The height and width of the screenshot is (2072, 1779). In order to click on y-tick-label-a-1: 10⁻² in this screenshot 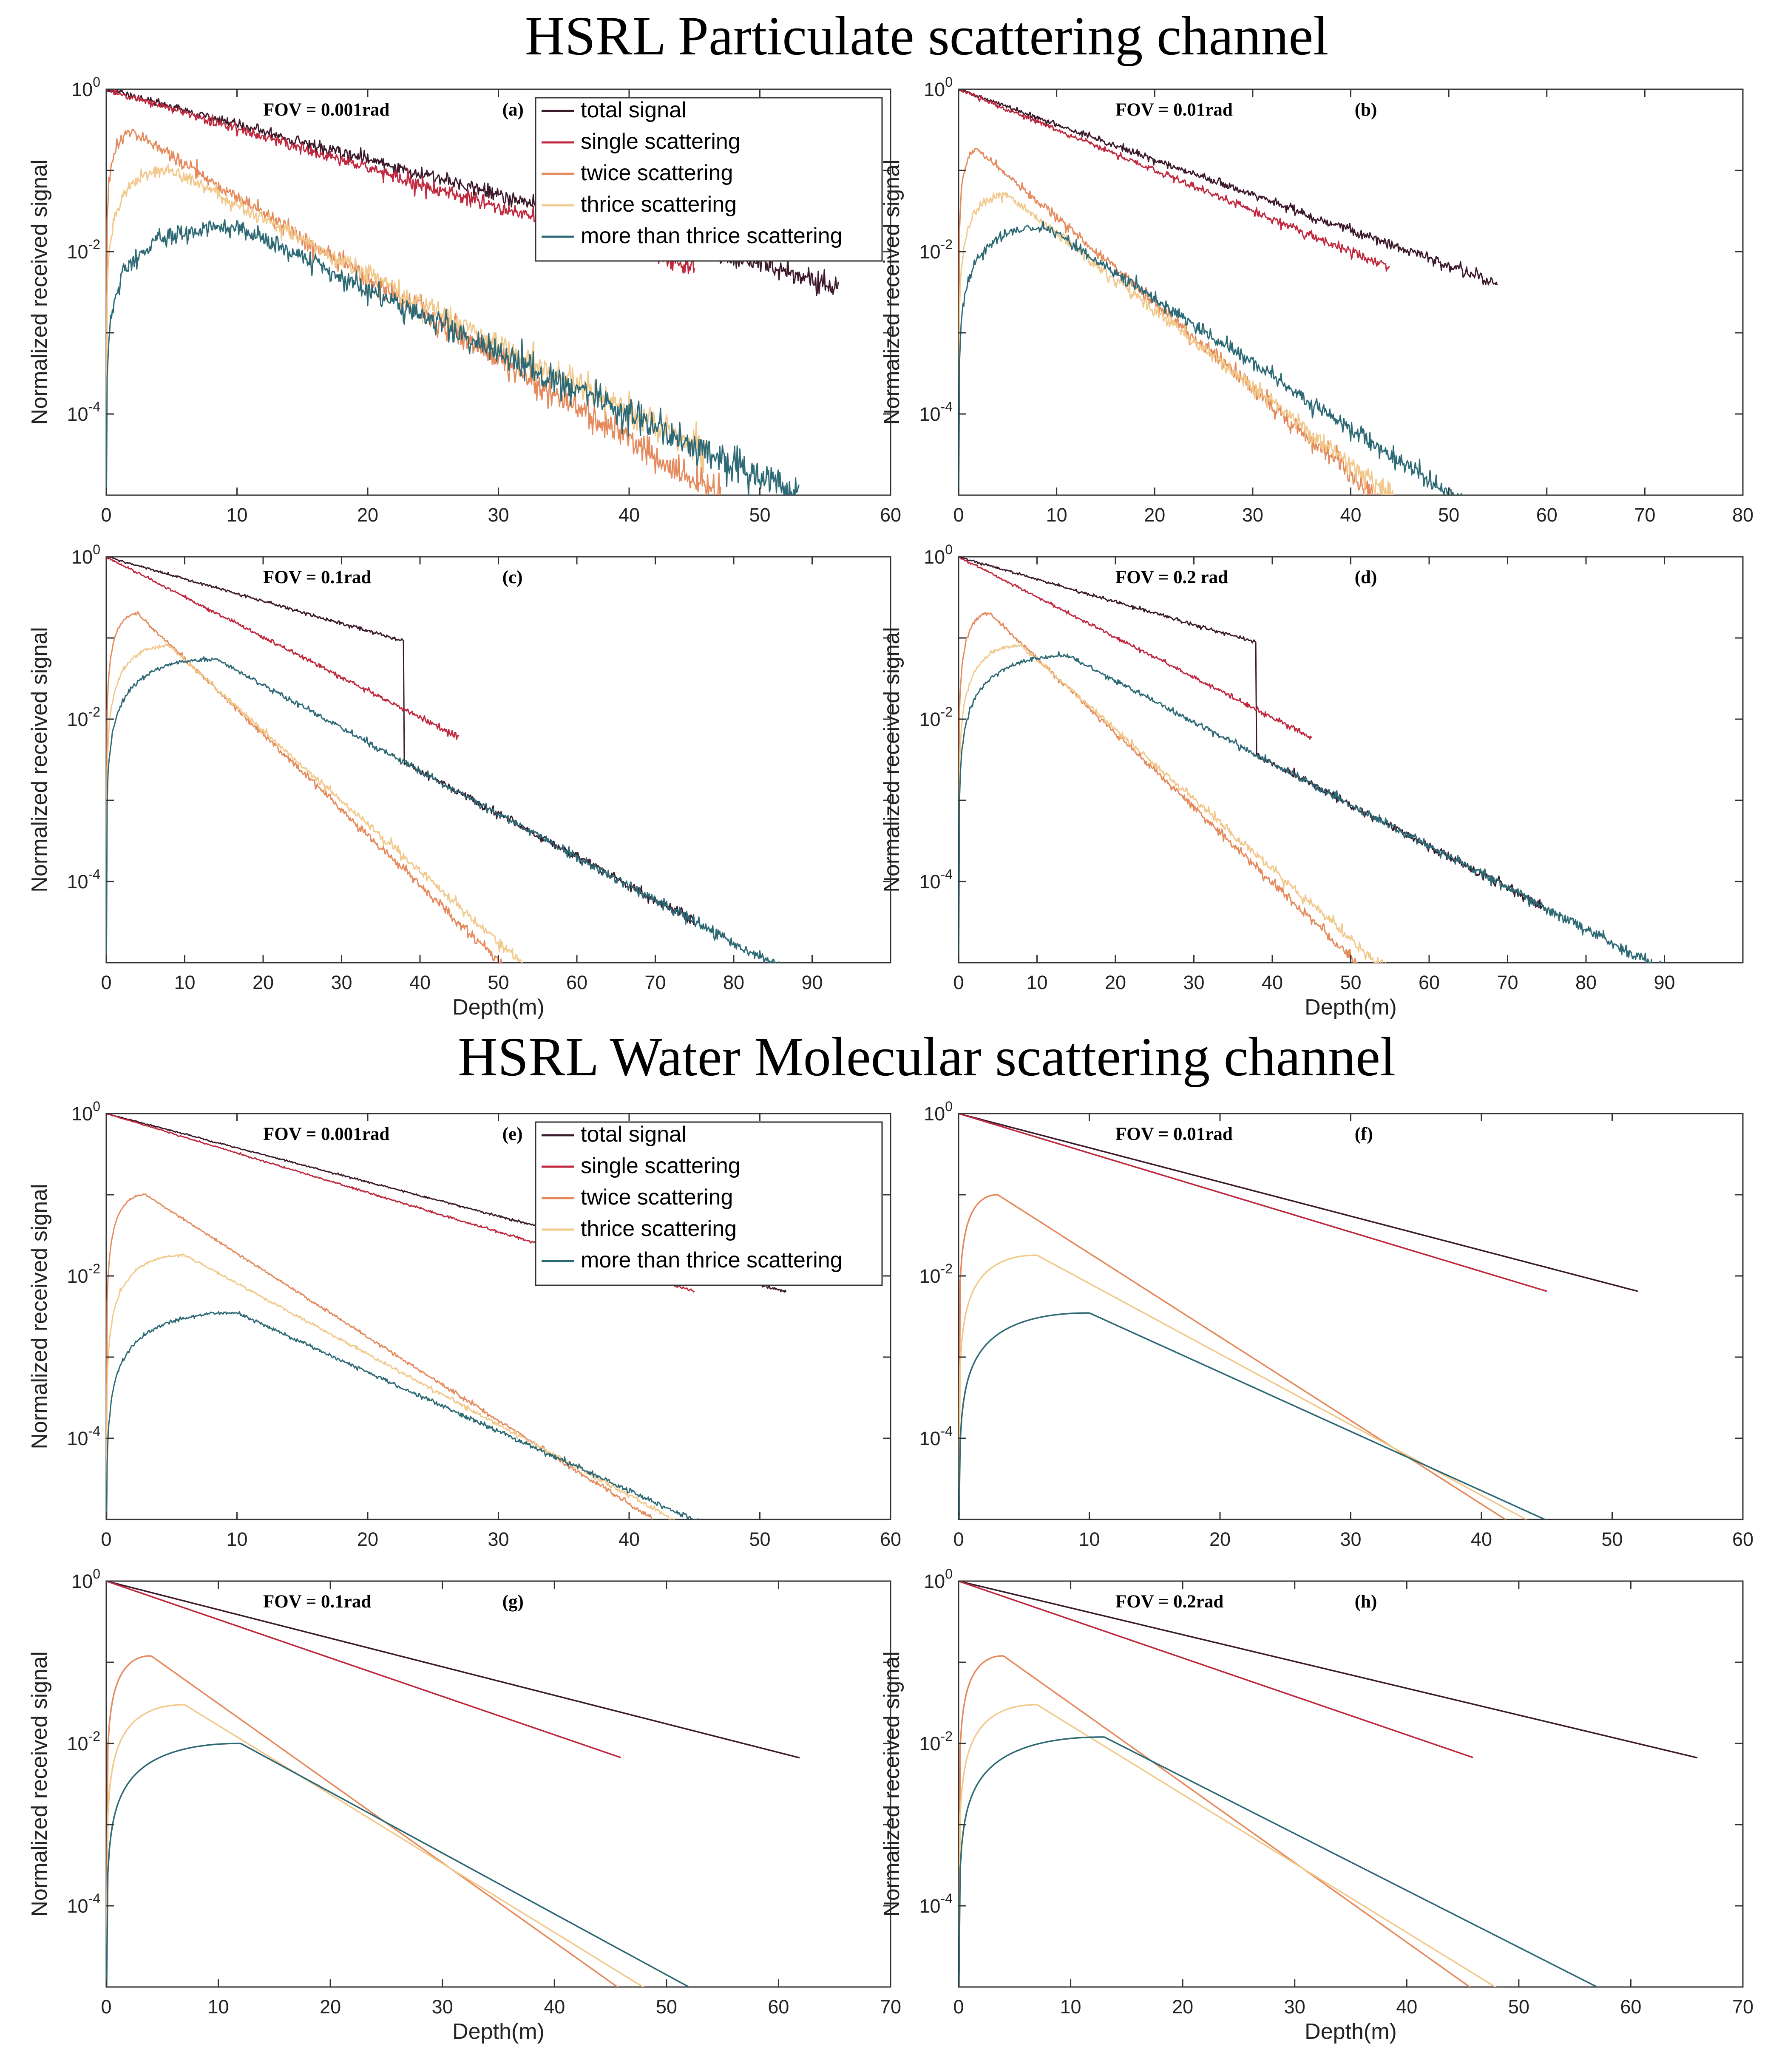, I will do `click(83, 250)`.